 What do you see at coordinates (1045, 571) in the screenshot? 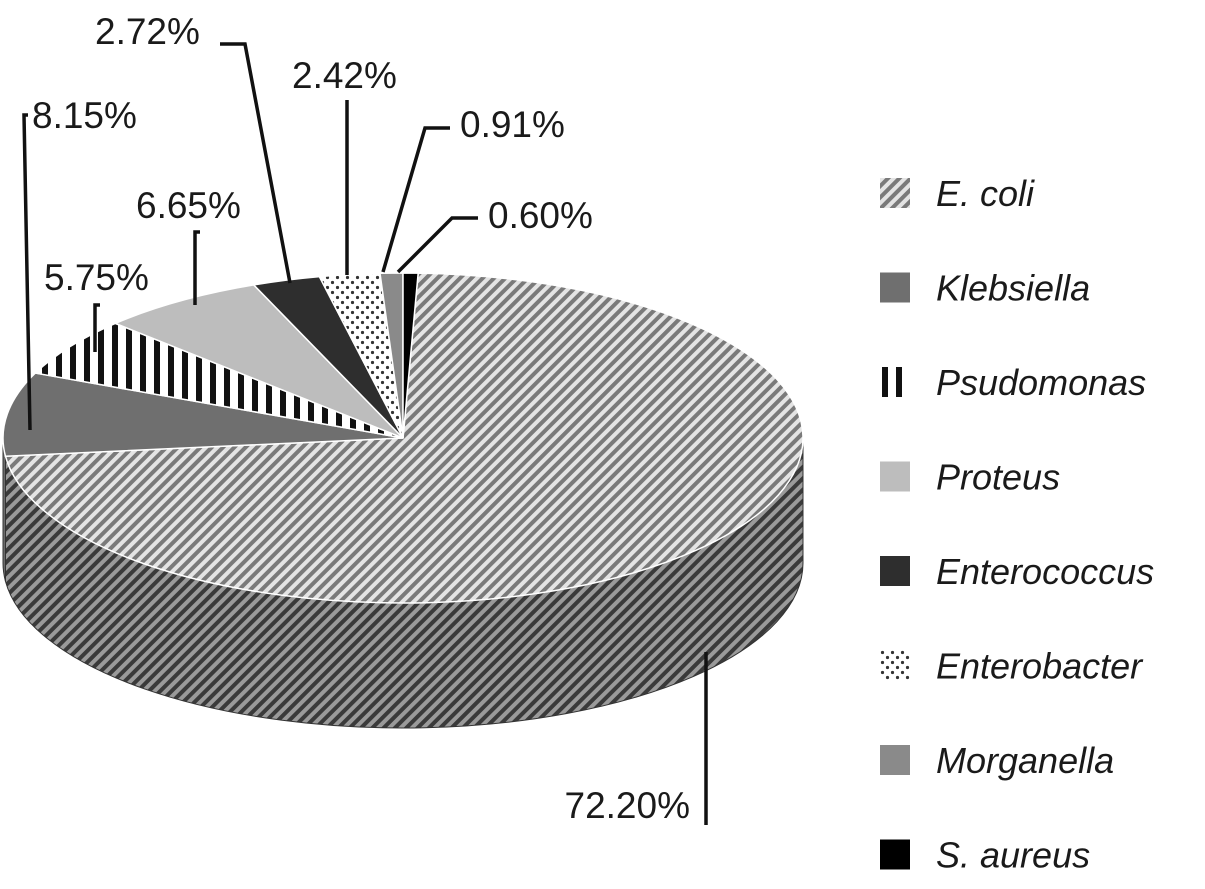
I see `legend-label-4: Enterococcus` at bounding box center [1045, 571].